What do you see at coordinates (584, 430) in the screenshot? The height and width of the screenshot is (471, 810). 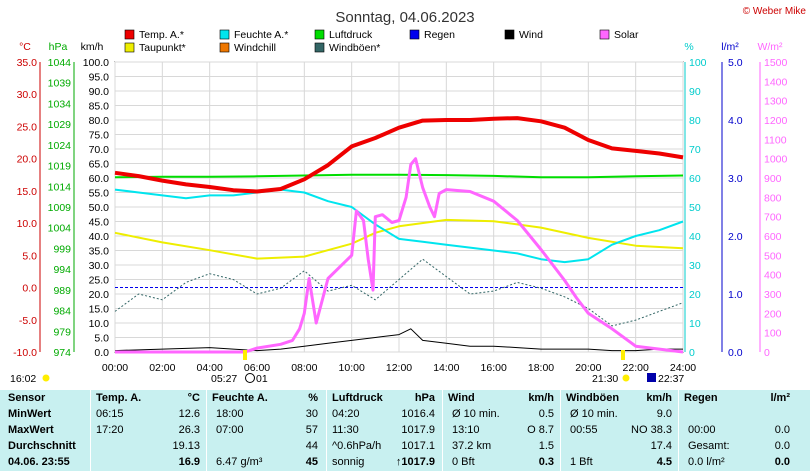 I see `gusts-desc: 00:55` at bounding box center [584, 430].